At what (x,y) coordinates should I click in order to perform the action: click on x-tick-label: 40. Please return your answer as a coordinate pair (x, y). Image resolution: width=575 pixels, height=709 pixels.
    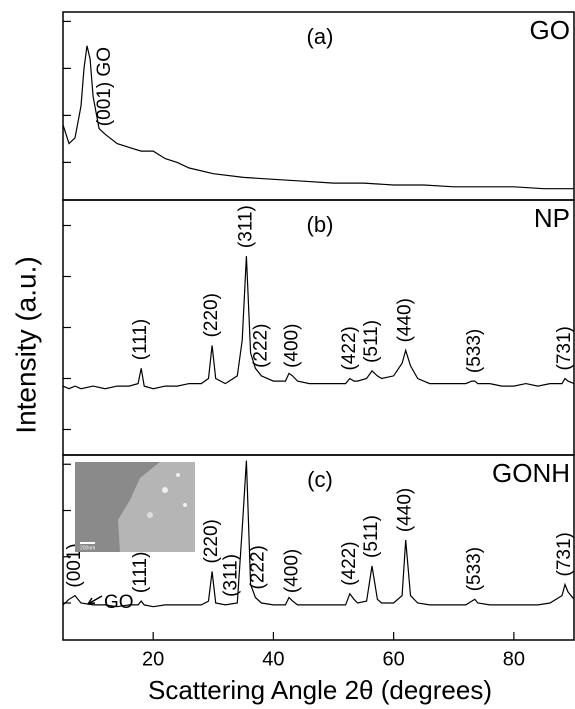
    Looking at the image, I should click on (273, 659).